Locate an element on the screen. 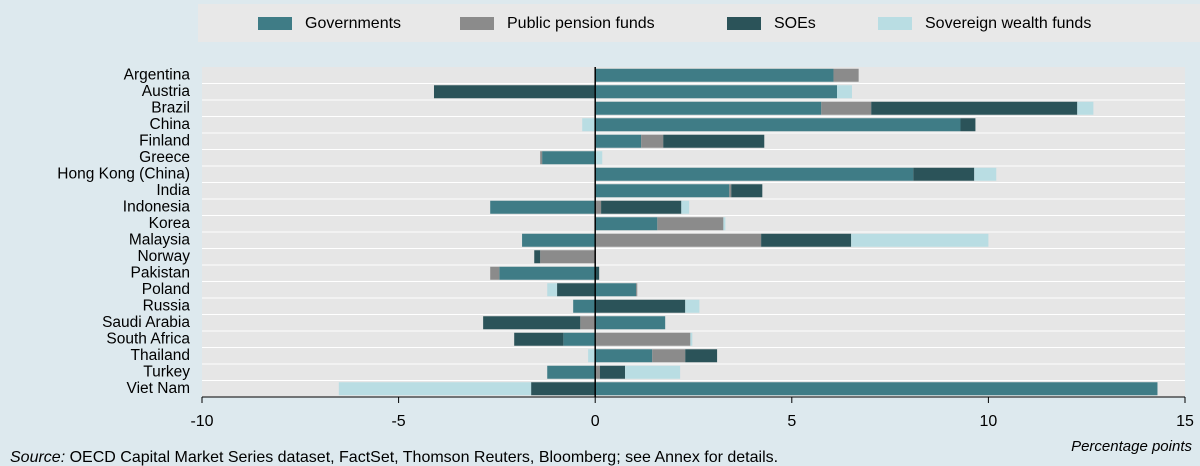 This screenshot has width=1200, height=466. y-tick-label: Norway is located at coordinates (163, 256).